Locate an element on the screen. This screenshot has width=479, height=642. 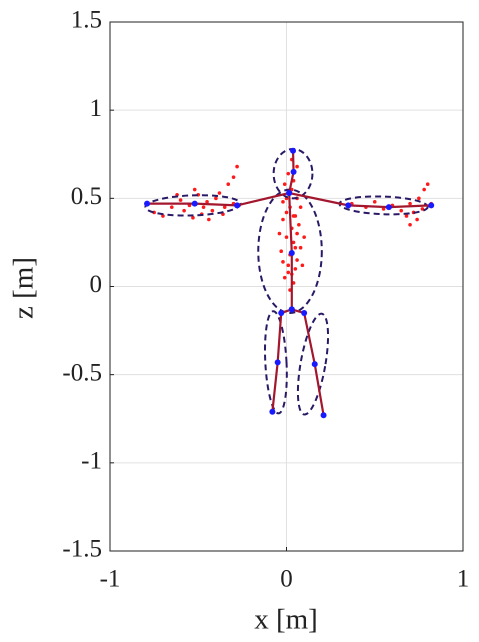
y-tick-label: -1.5 is located at coordinates (82, 549).